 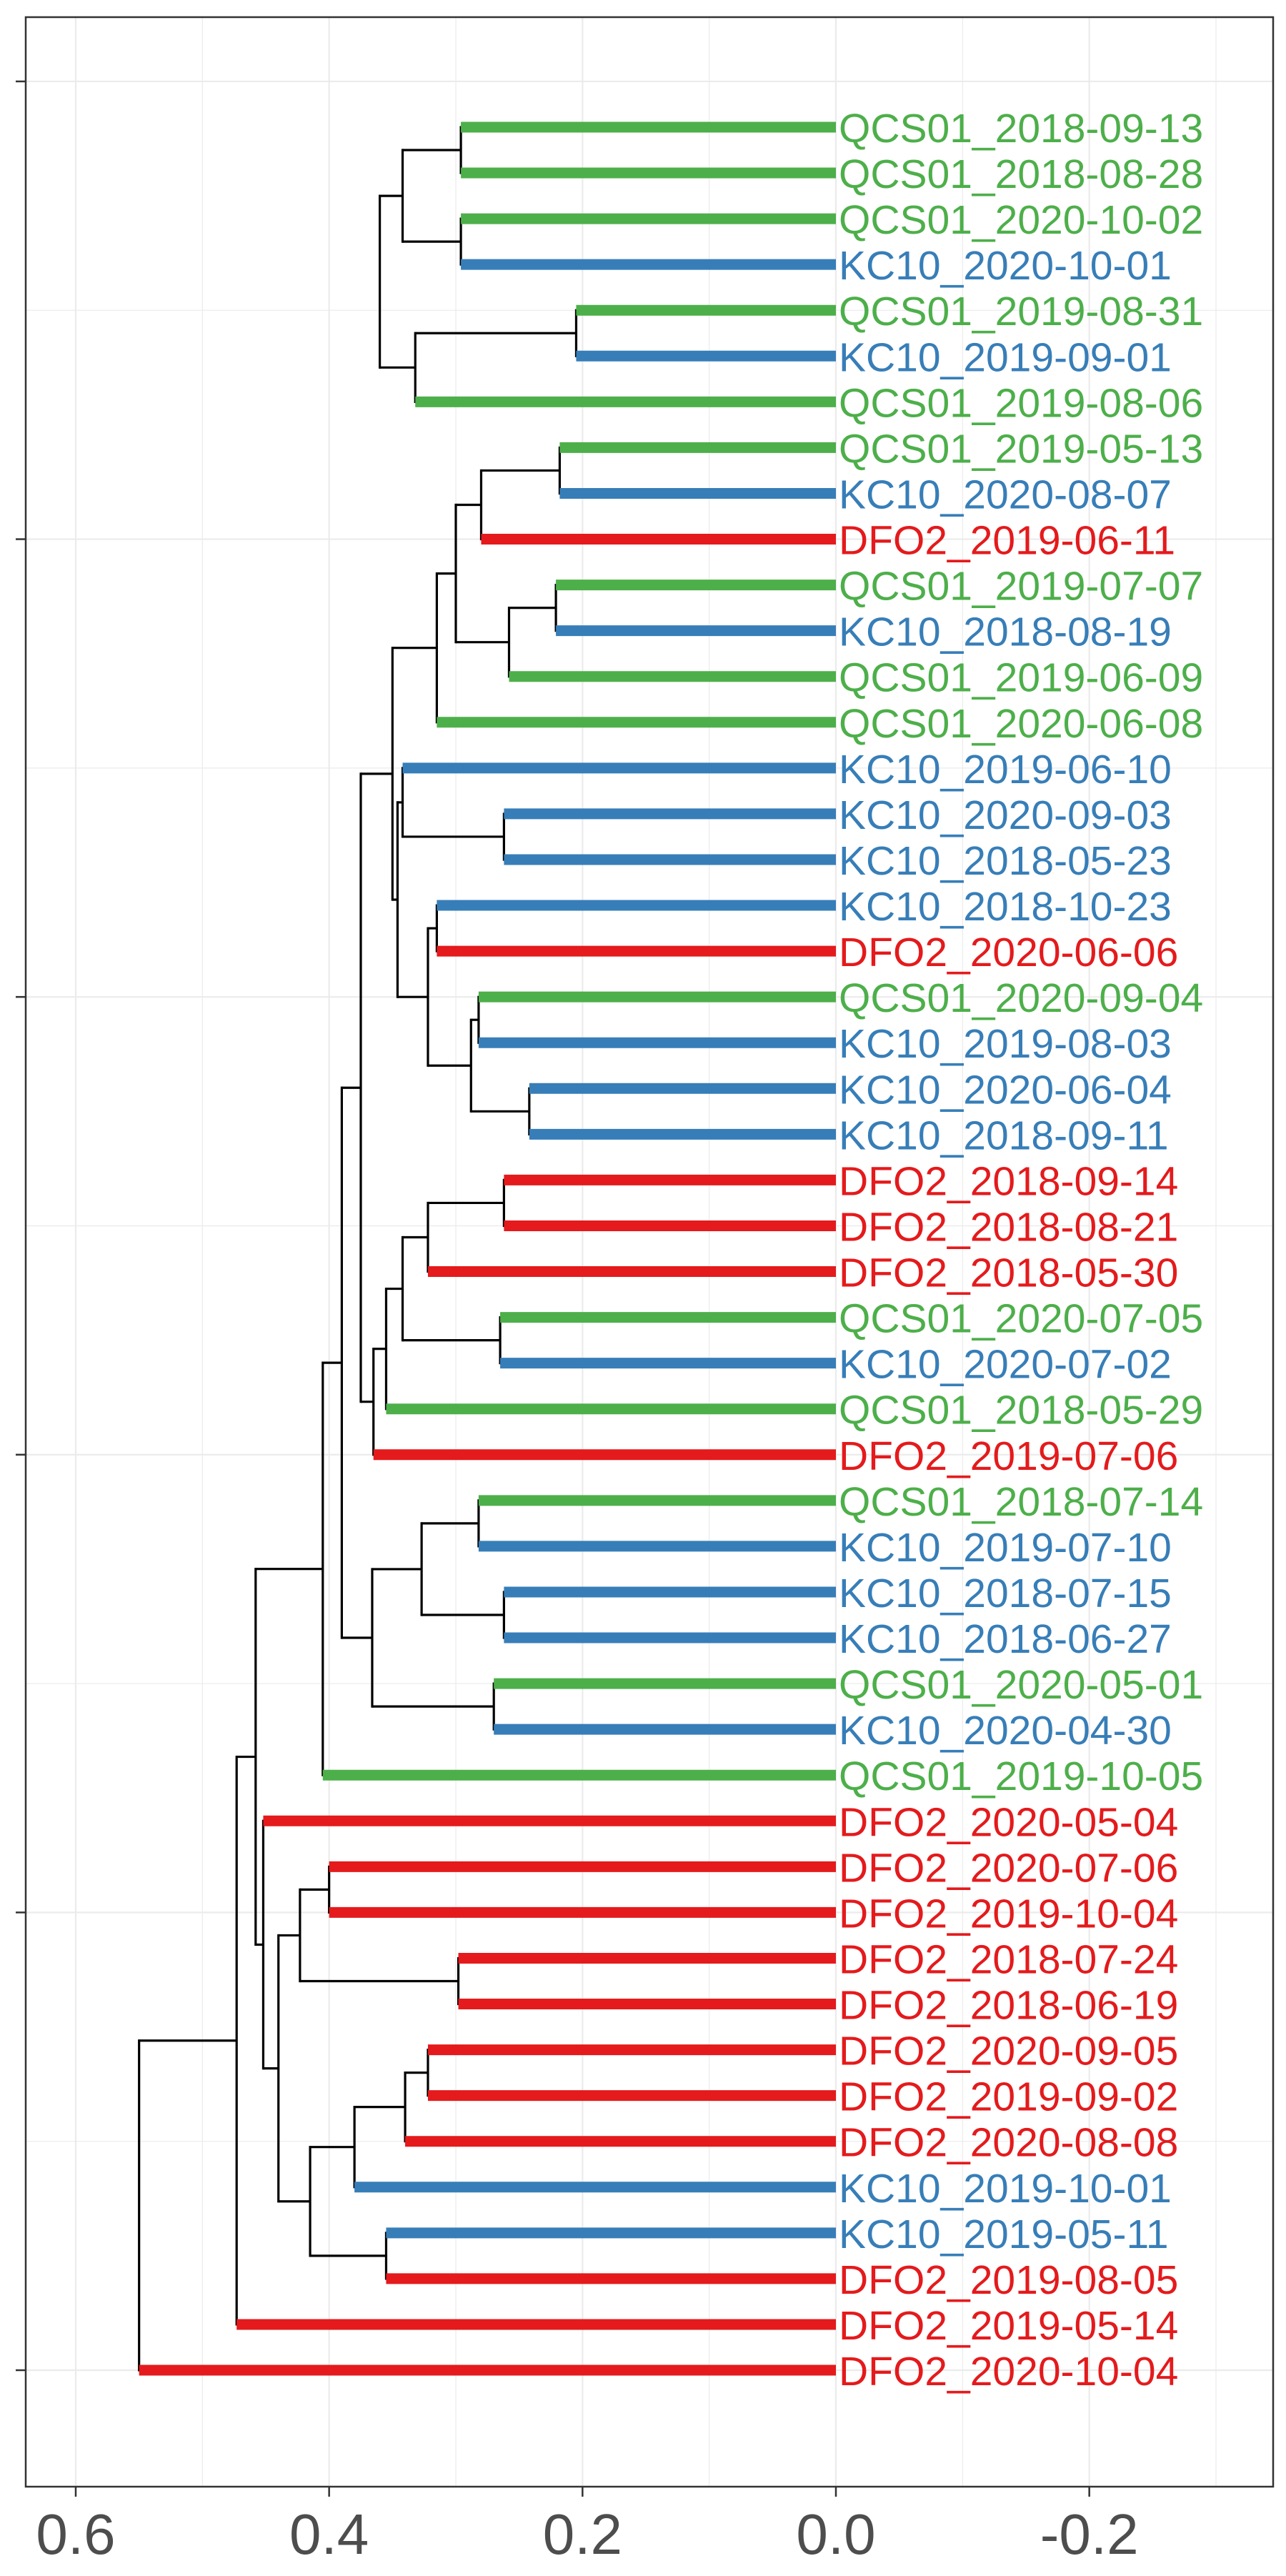 I want to click on leaf-label: DFO2_2018-09-14, so click(x=1008, y=1181).